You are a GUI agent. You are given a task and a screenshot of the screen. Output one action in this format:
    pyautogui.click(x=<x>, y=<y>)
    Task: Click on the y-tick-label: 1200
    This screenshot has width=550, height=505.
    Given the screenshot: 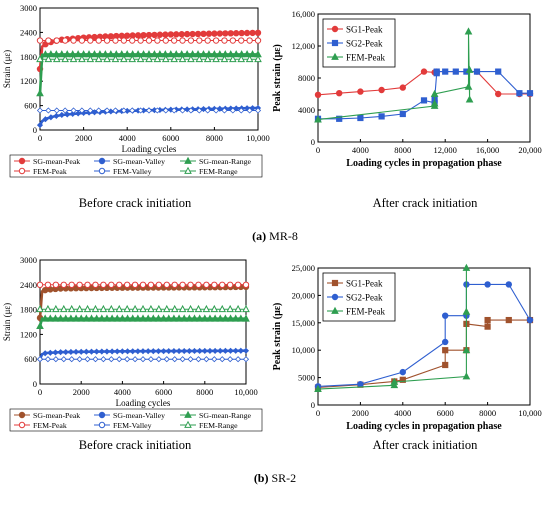 What is the action you would take?
    pyautogui.click(x=28, y=81)
    